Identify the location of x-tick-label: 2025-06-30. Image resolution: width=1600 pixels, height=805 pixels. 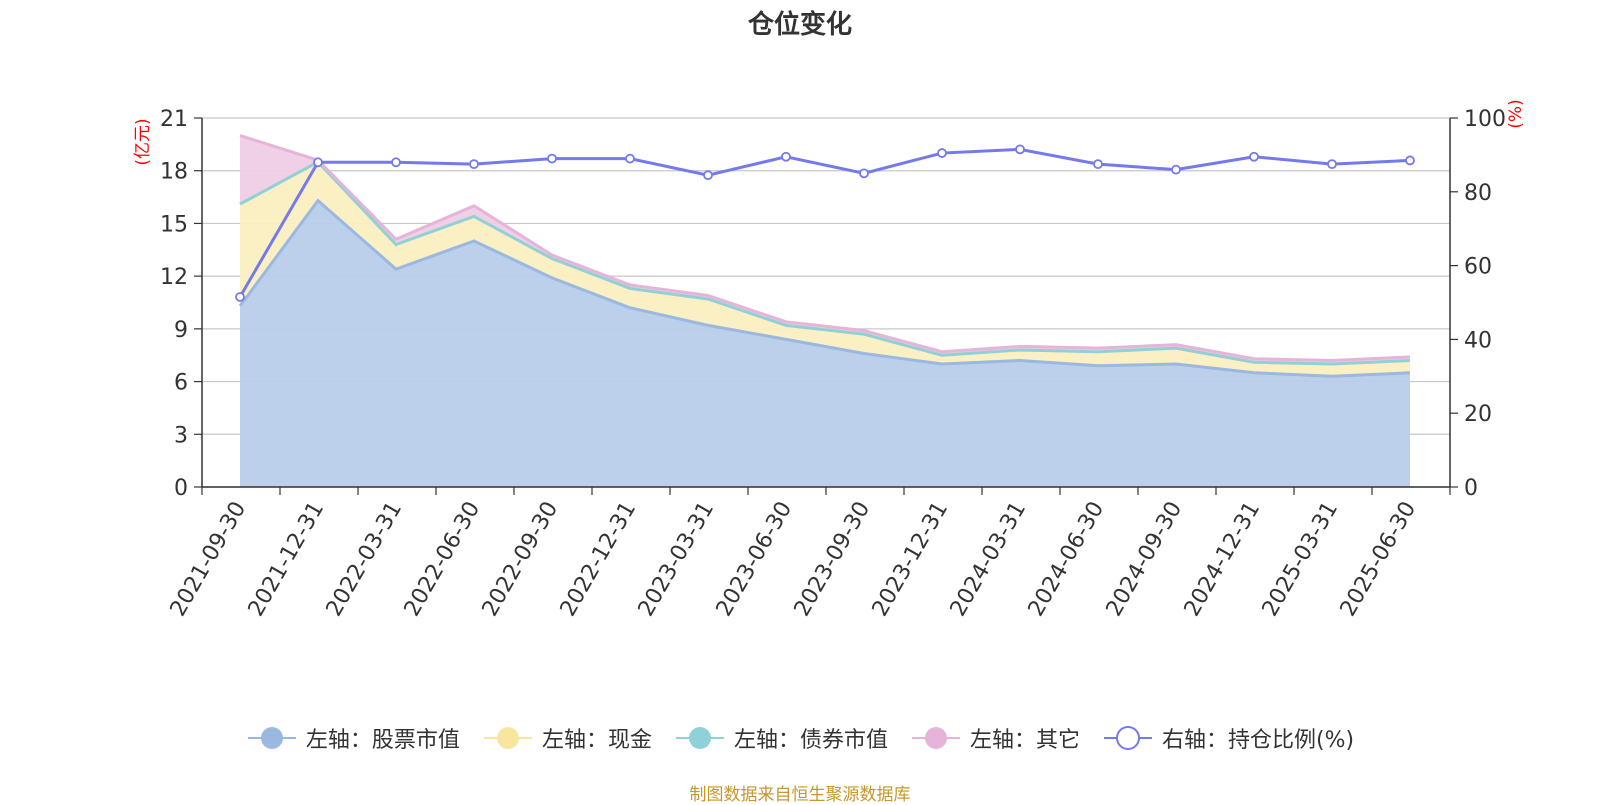
(1379, 559).